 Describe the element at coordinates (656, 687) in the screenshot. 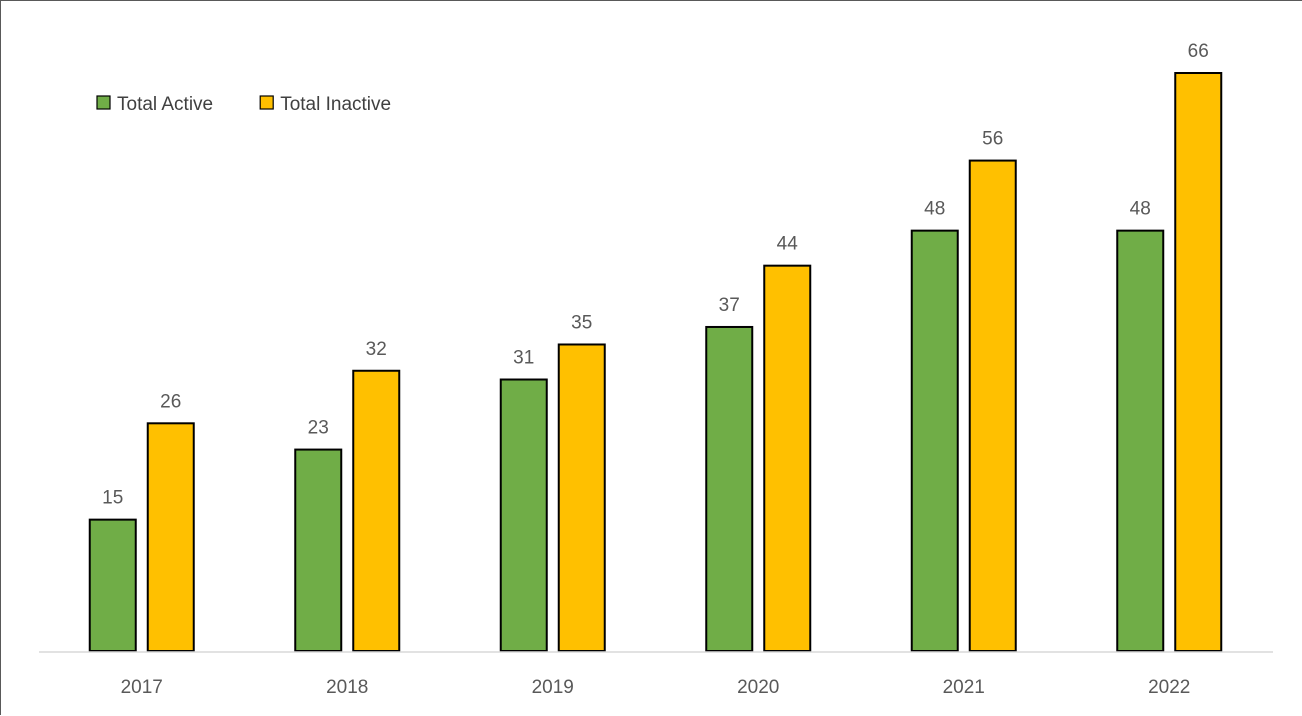

I see `x-tick-labels: 2017 2018 2019 2020 2021 2022` at that location.